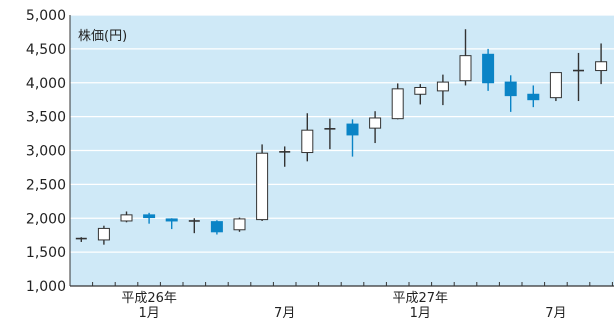 The width and height of the screenshot is (614, 321). I want to click on y-tick-label: 3,000, so click(46, 152).